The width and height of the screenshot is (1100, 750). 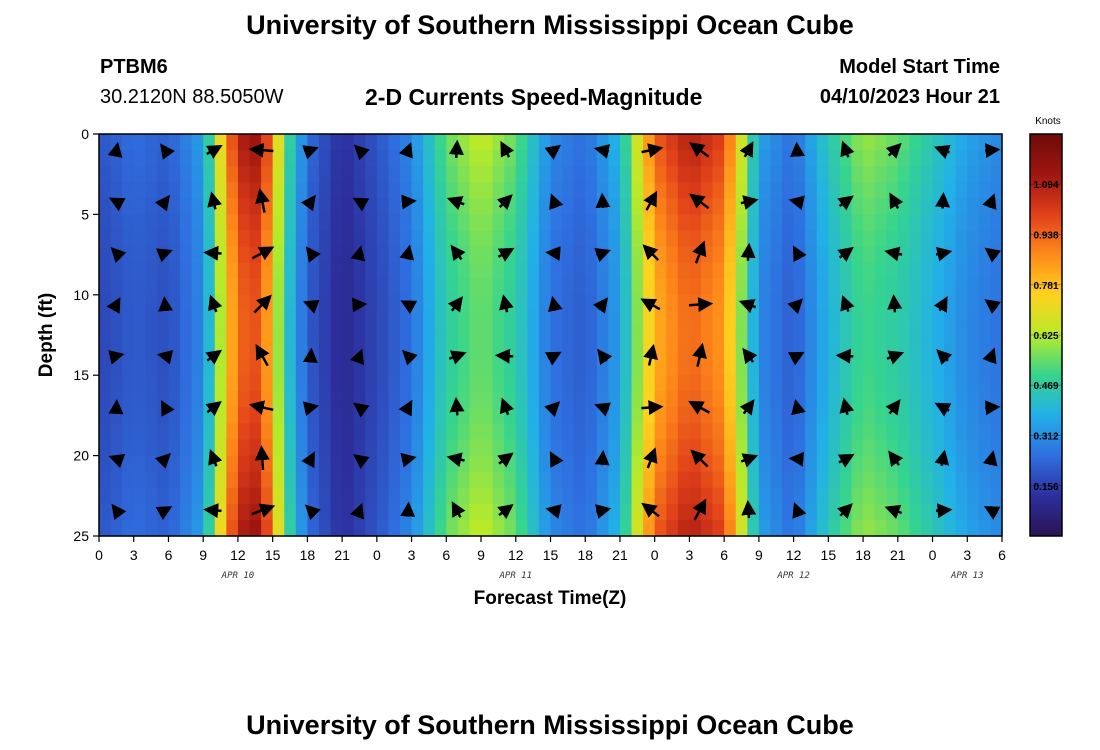 What do you see at coordinates (534, 97) in the screenshot?
I see `chart-subtitle: 2-D Currents Speed-Magnitude` at bounding box center [534, 97].